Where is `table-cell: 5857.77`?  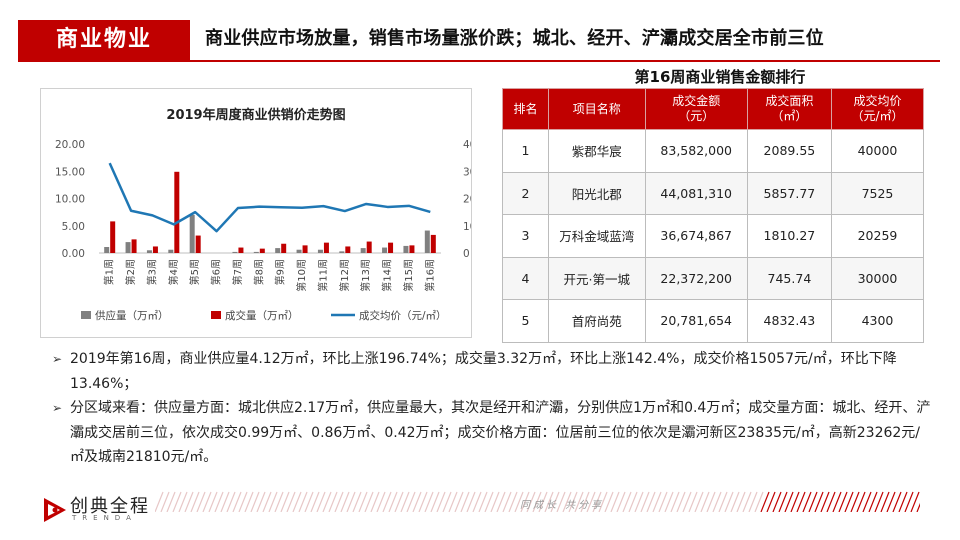
table-cell: 5857.77 is located at coordinates (789, 193).